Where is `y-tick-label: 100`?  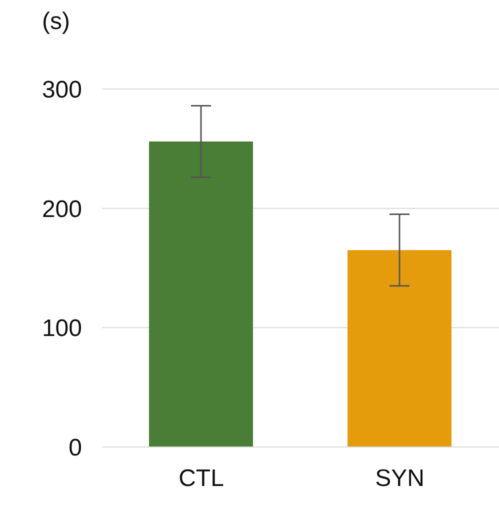 y-tick-label: 100 is located at coordinates (62, 328).